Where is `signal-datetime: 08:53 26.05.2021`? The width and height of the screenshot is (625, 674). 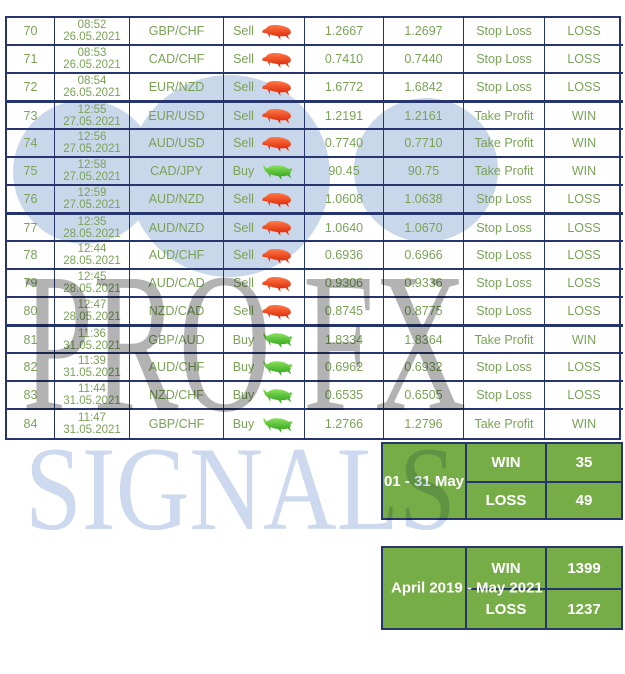 signal-datetime: 08:53 26.05.2021 is located at coordinates (92, 60).